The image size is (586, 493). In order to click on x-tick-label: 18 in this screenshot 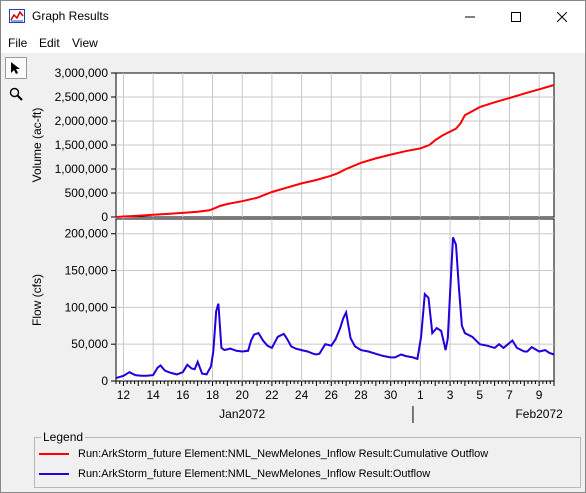, I will do `click(213, 395)`.